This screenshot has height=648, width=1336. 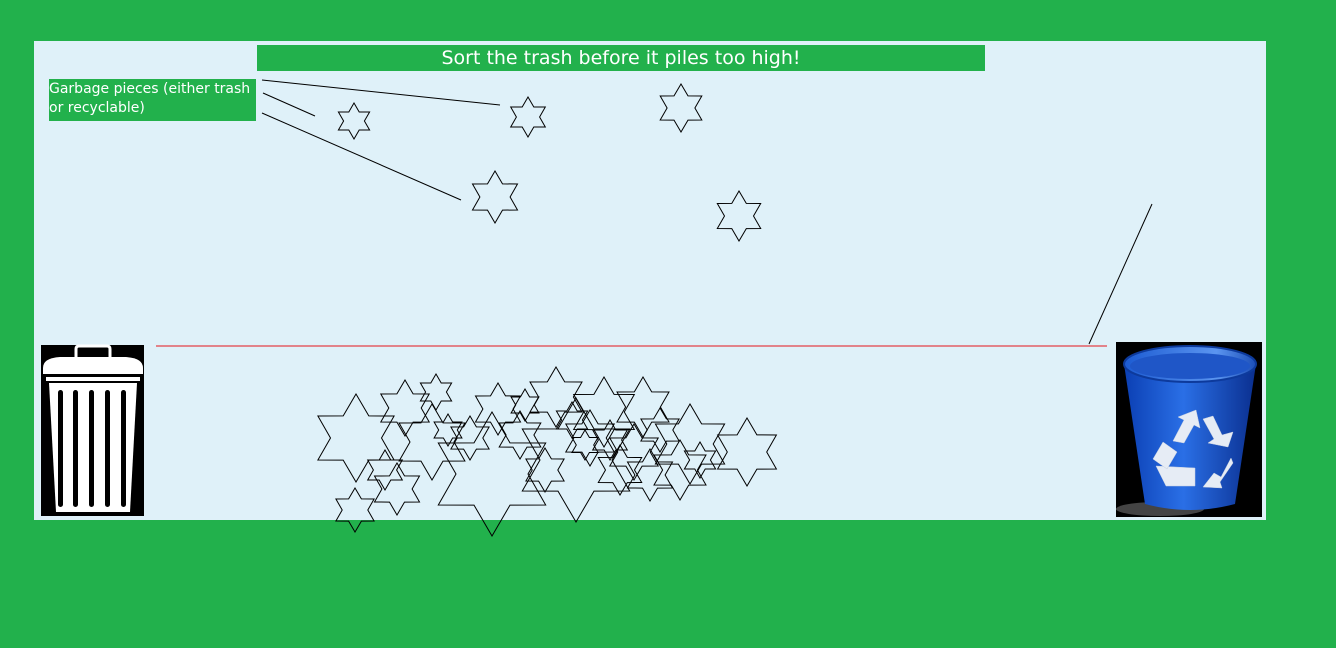 I want to click on garbage-pile, so click(x=547, y=451).